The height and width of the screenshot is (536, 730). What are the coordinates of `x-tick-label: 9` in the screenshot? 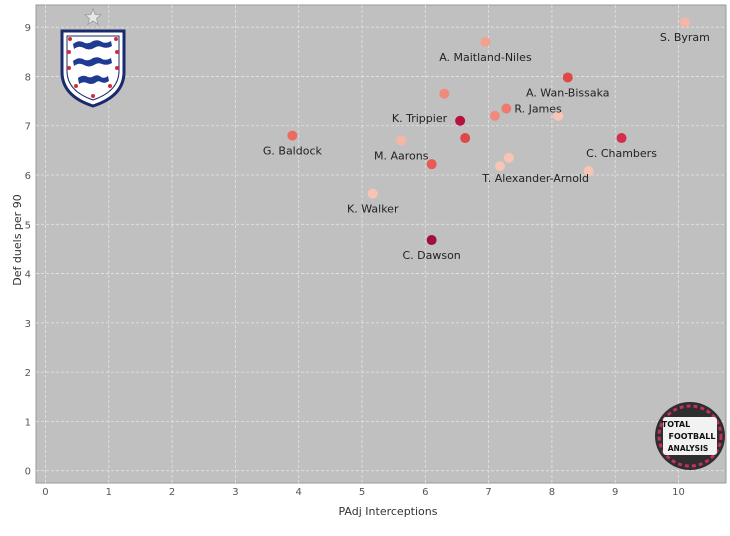 It's located at (615, 492).